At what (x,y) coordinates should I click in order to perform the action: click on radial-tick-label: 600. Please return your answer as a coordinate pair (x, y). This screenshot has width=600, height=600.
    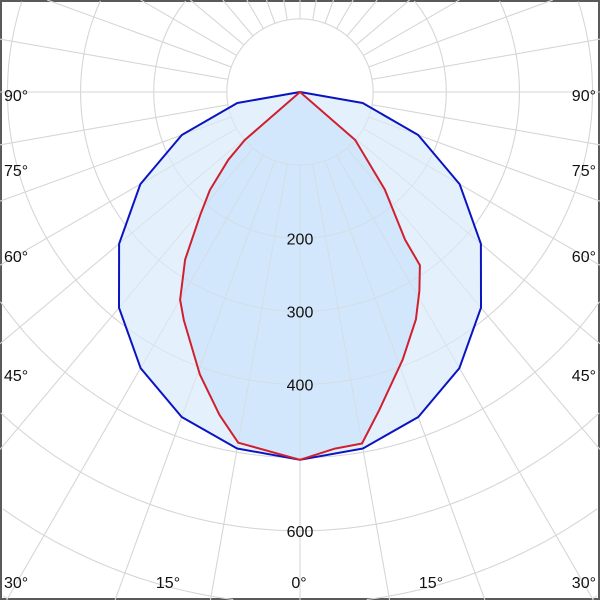
    Looking at the image, I should click on (300, 532).